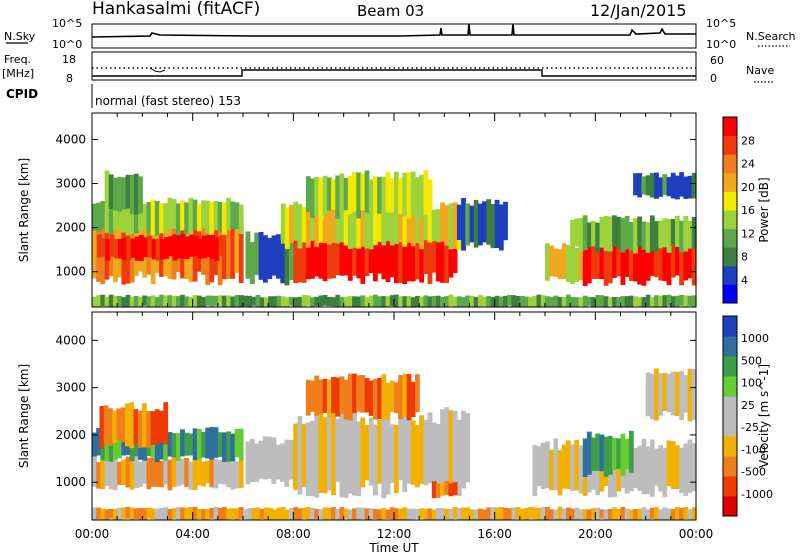  Describe the element at coordinates (638, 10) in the screenshot. I see `date-label: 12/Jan/2015` at that location.